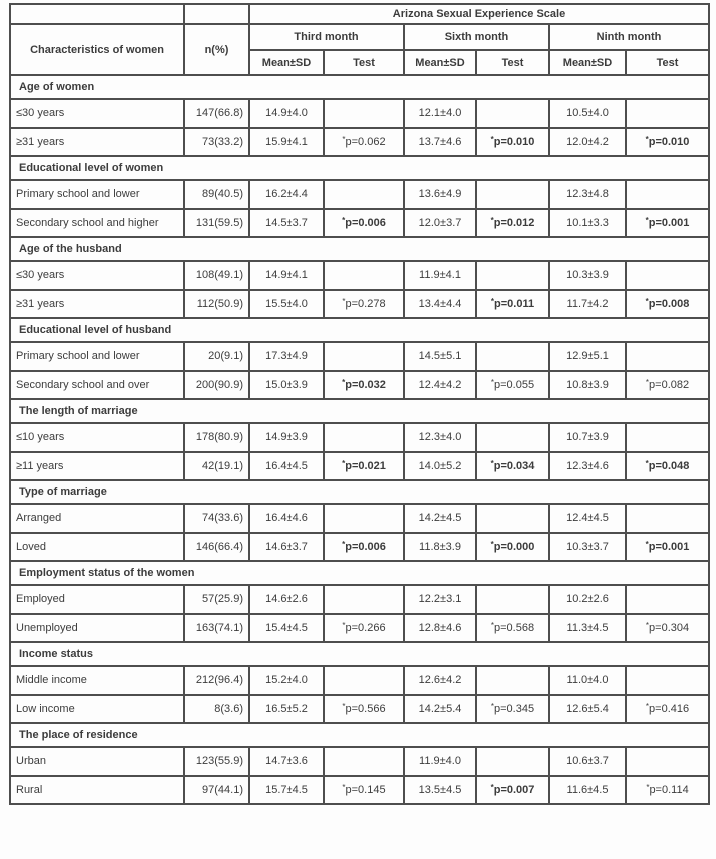 Image resolution: width=716 pixels, height=859 pixels. I want to click on mean-sd-cell: 13.6±4.9, so click(440, 194).